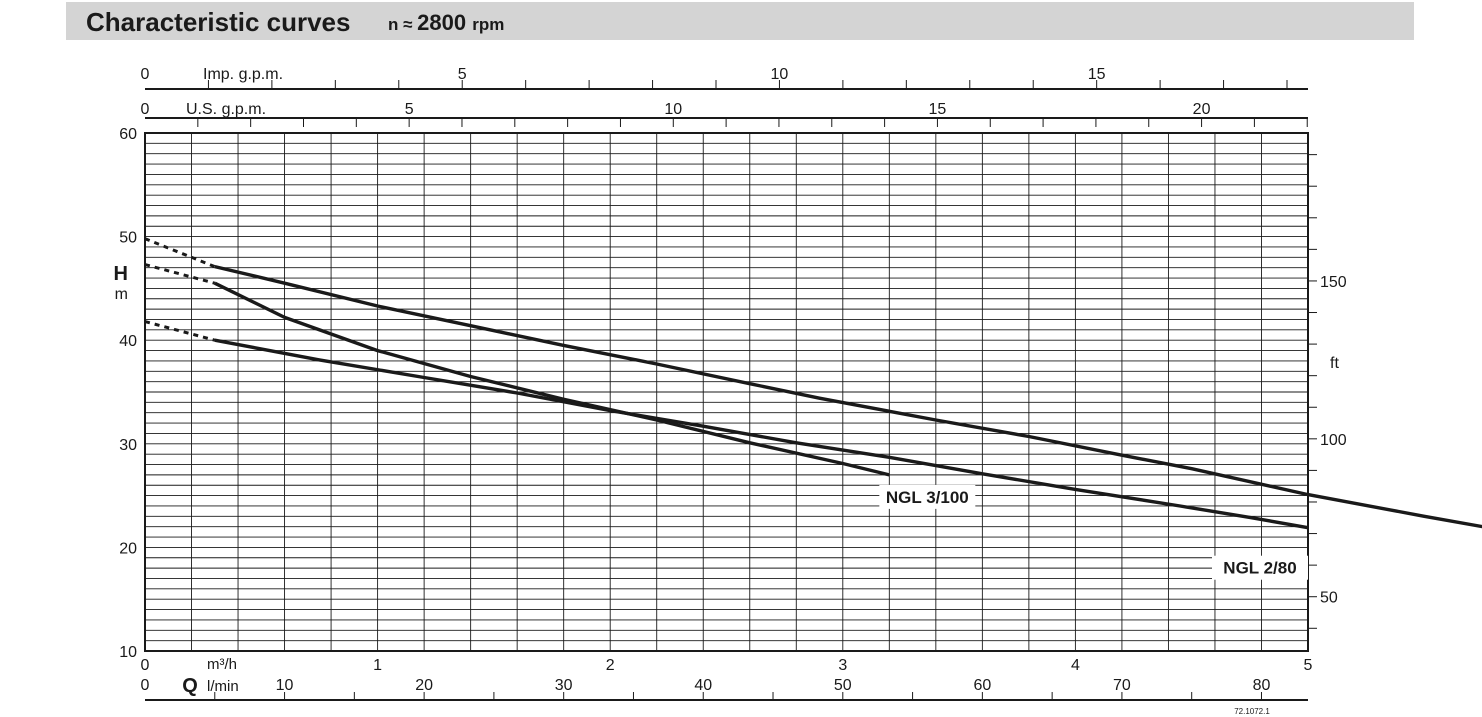  What do you see at coordinates (740, 21) in the screenshot?
I see `title-bar: Characteristic curves n ≈ 2800 rpm` at bounding box center [740, 21].